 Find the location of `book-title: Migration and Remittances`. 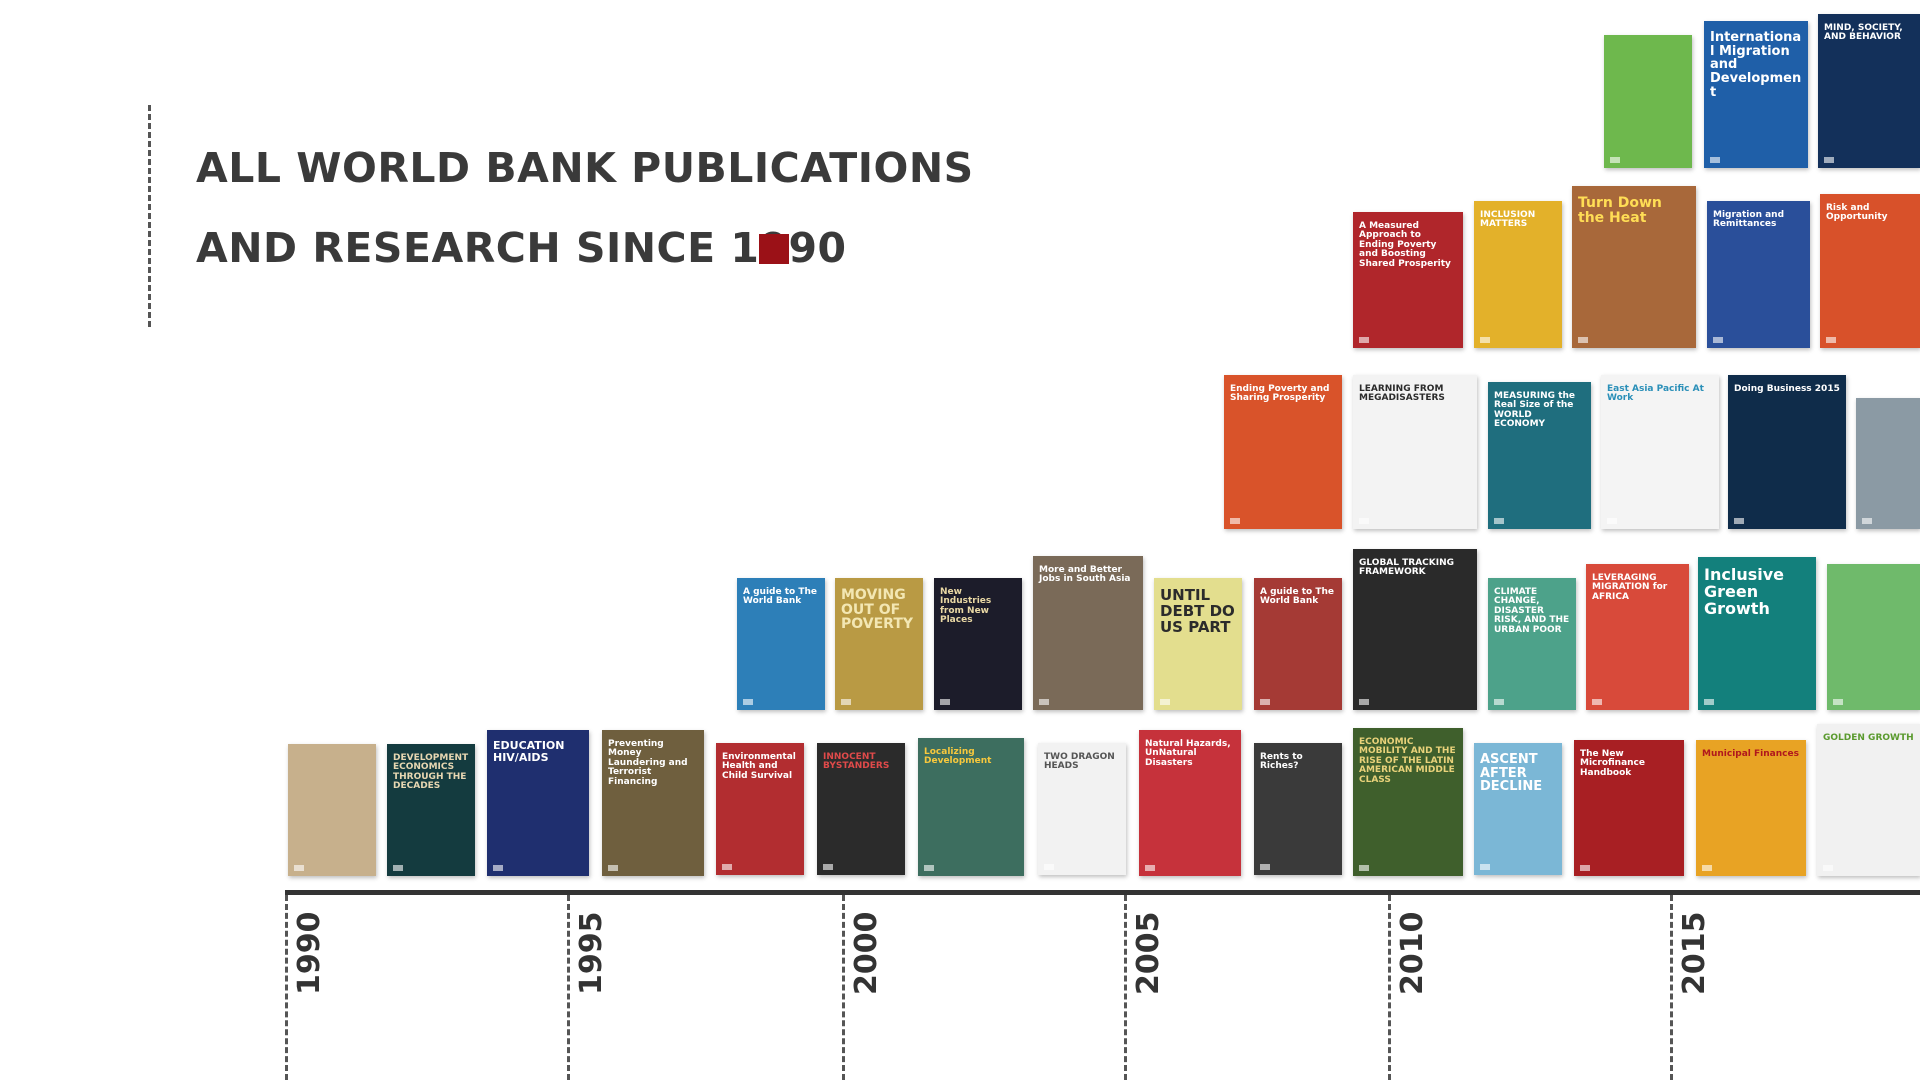

book-title: Migration and Remittances is located at coordinates (1749, 220).